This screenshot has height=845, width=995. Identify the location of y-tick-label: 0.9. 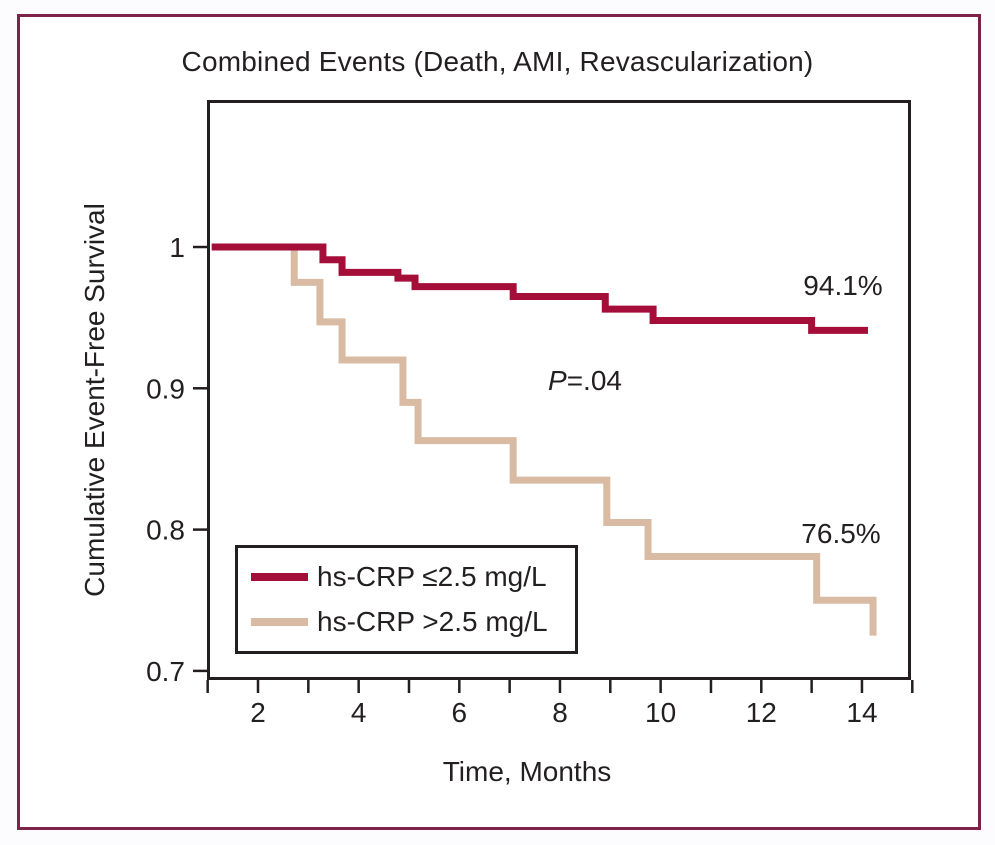
(165, 388).